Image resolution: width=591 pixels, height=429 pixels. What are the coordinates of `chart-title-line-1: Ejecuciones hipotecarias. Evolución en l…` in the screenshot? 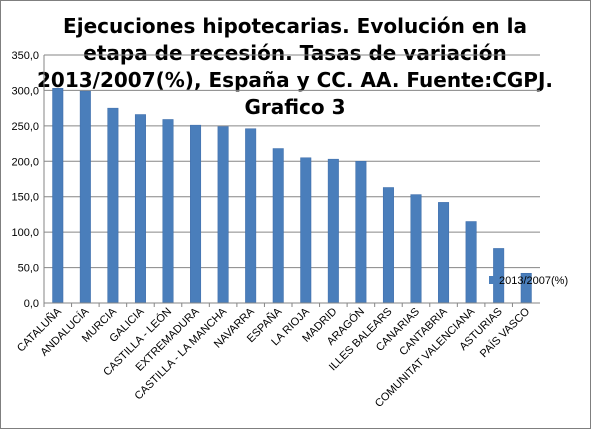 It's located at (295, 26).